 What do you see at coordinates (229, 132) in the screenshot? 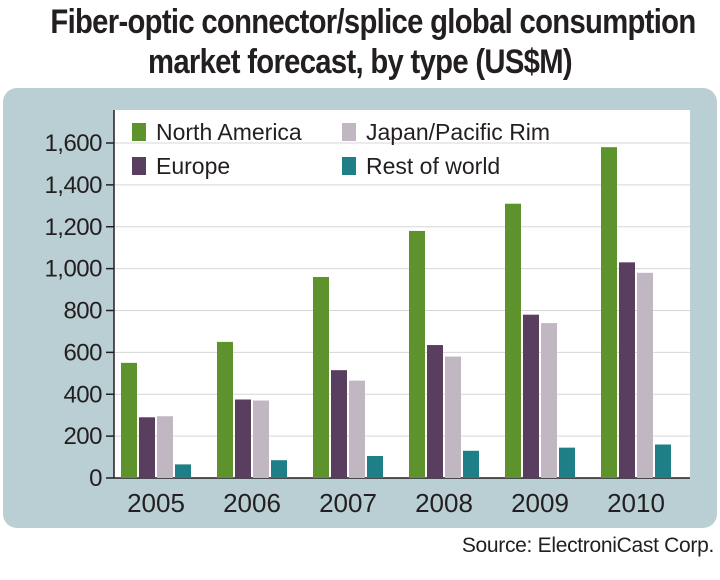
I see `legend-label: North America` at bounding box center [229, 132].